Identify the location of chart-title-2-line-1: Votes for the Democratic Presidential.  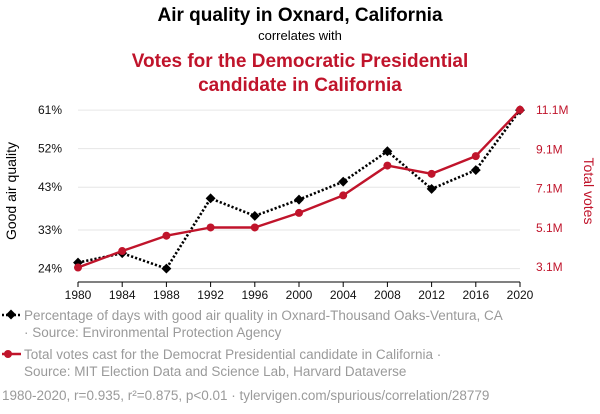
(300, 61).